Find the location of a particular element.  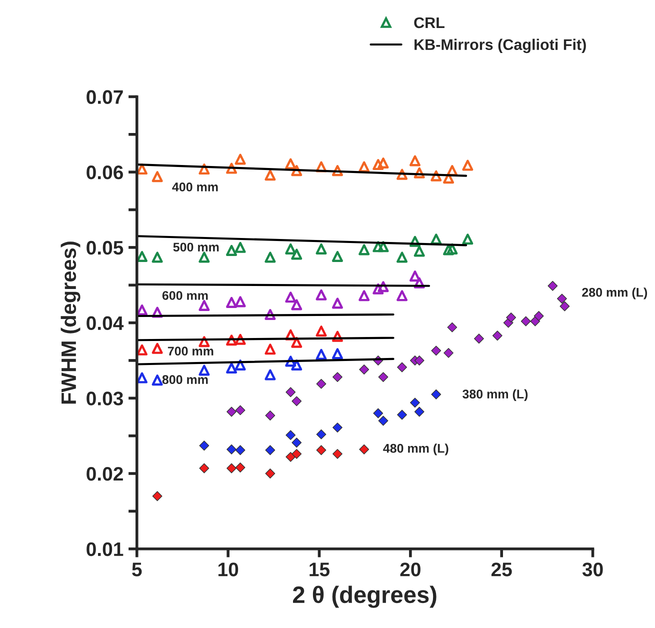

annotation: 600 mm is located at coordinates (185, 295).